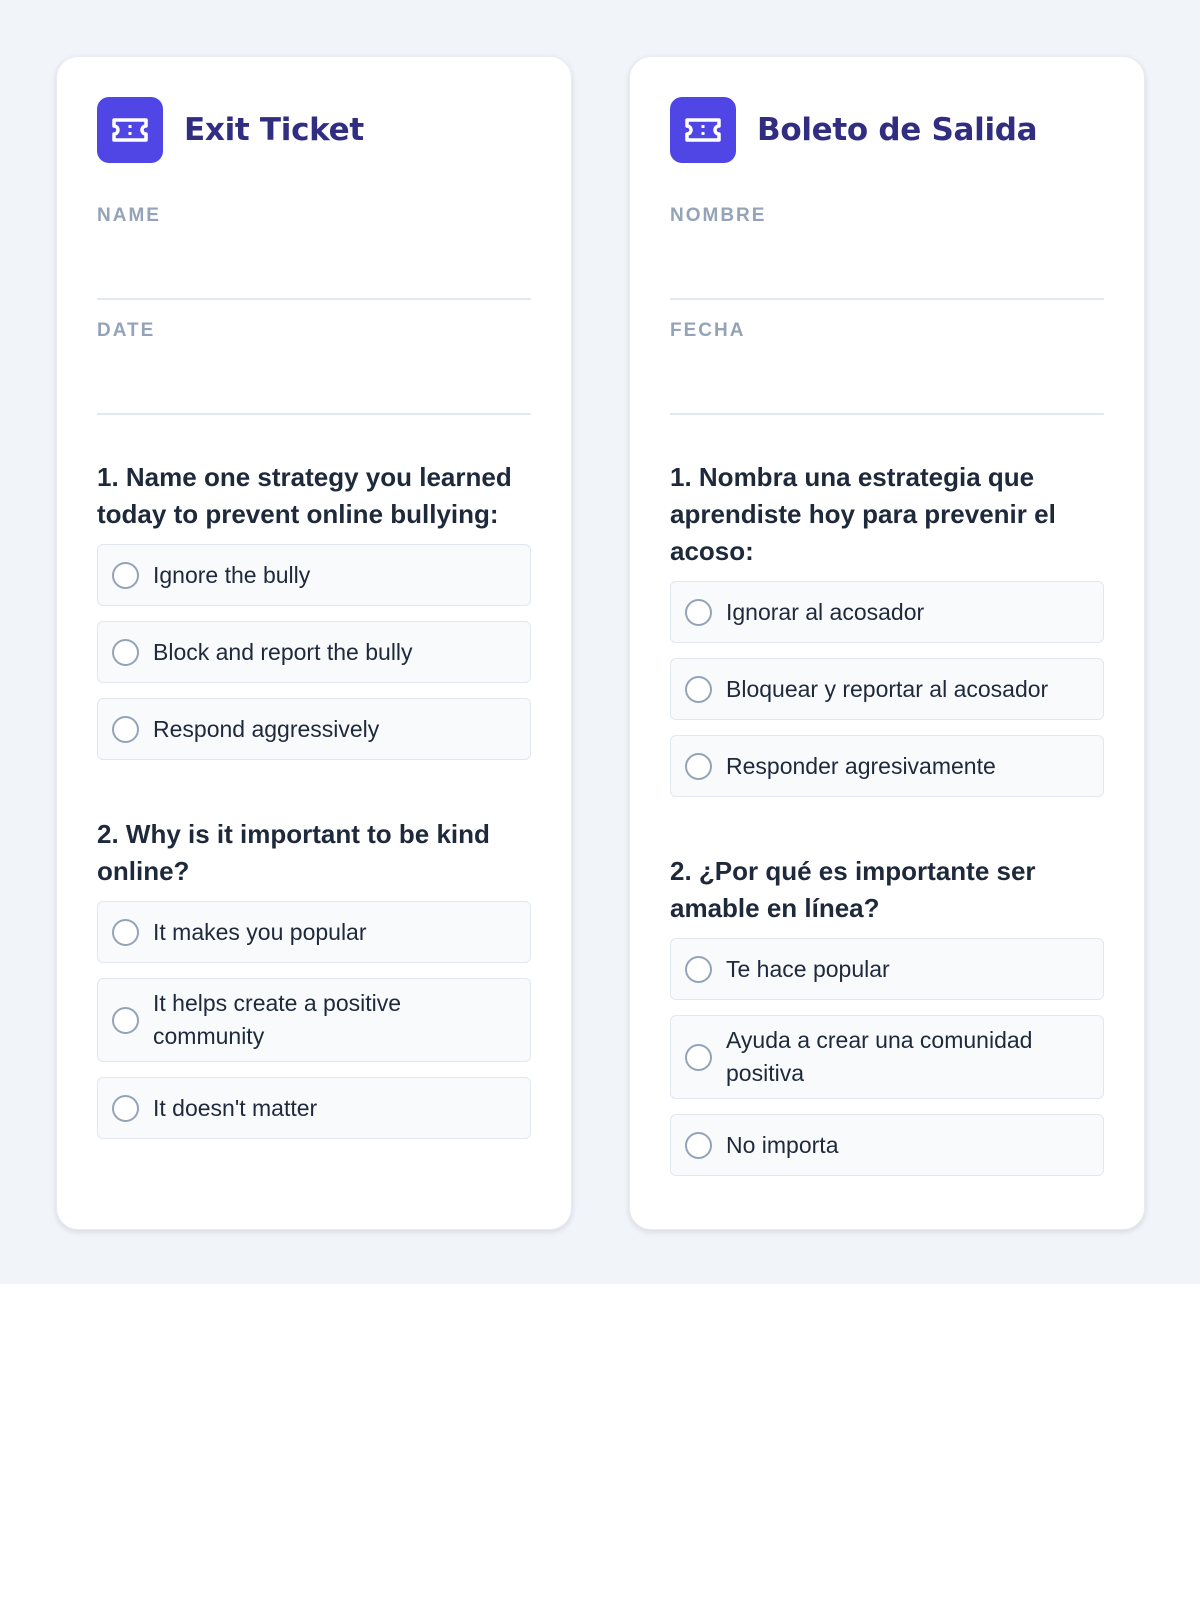  I want to click on option-label: Responder agresivamente, so click(861, 765).